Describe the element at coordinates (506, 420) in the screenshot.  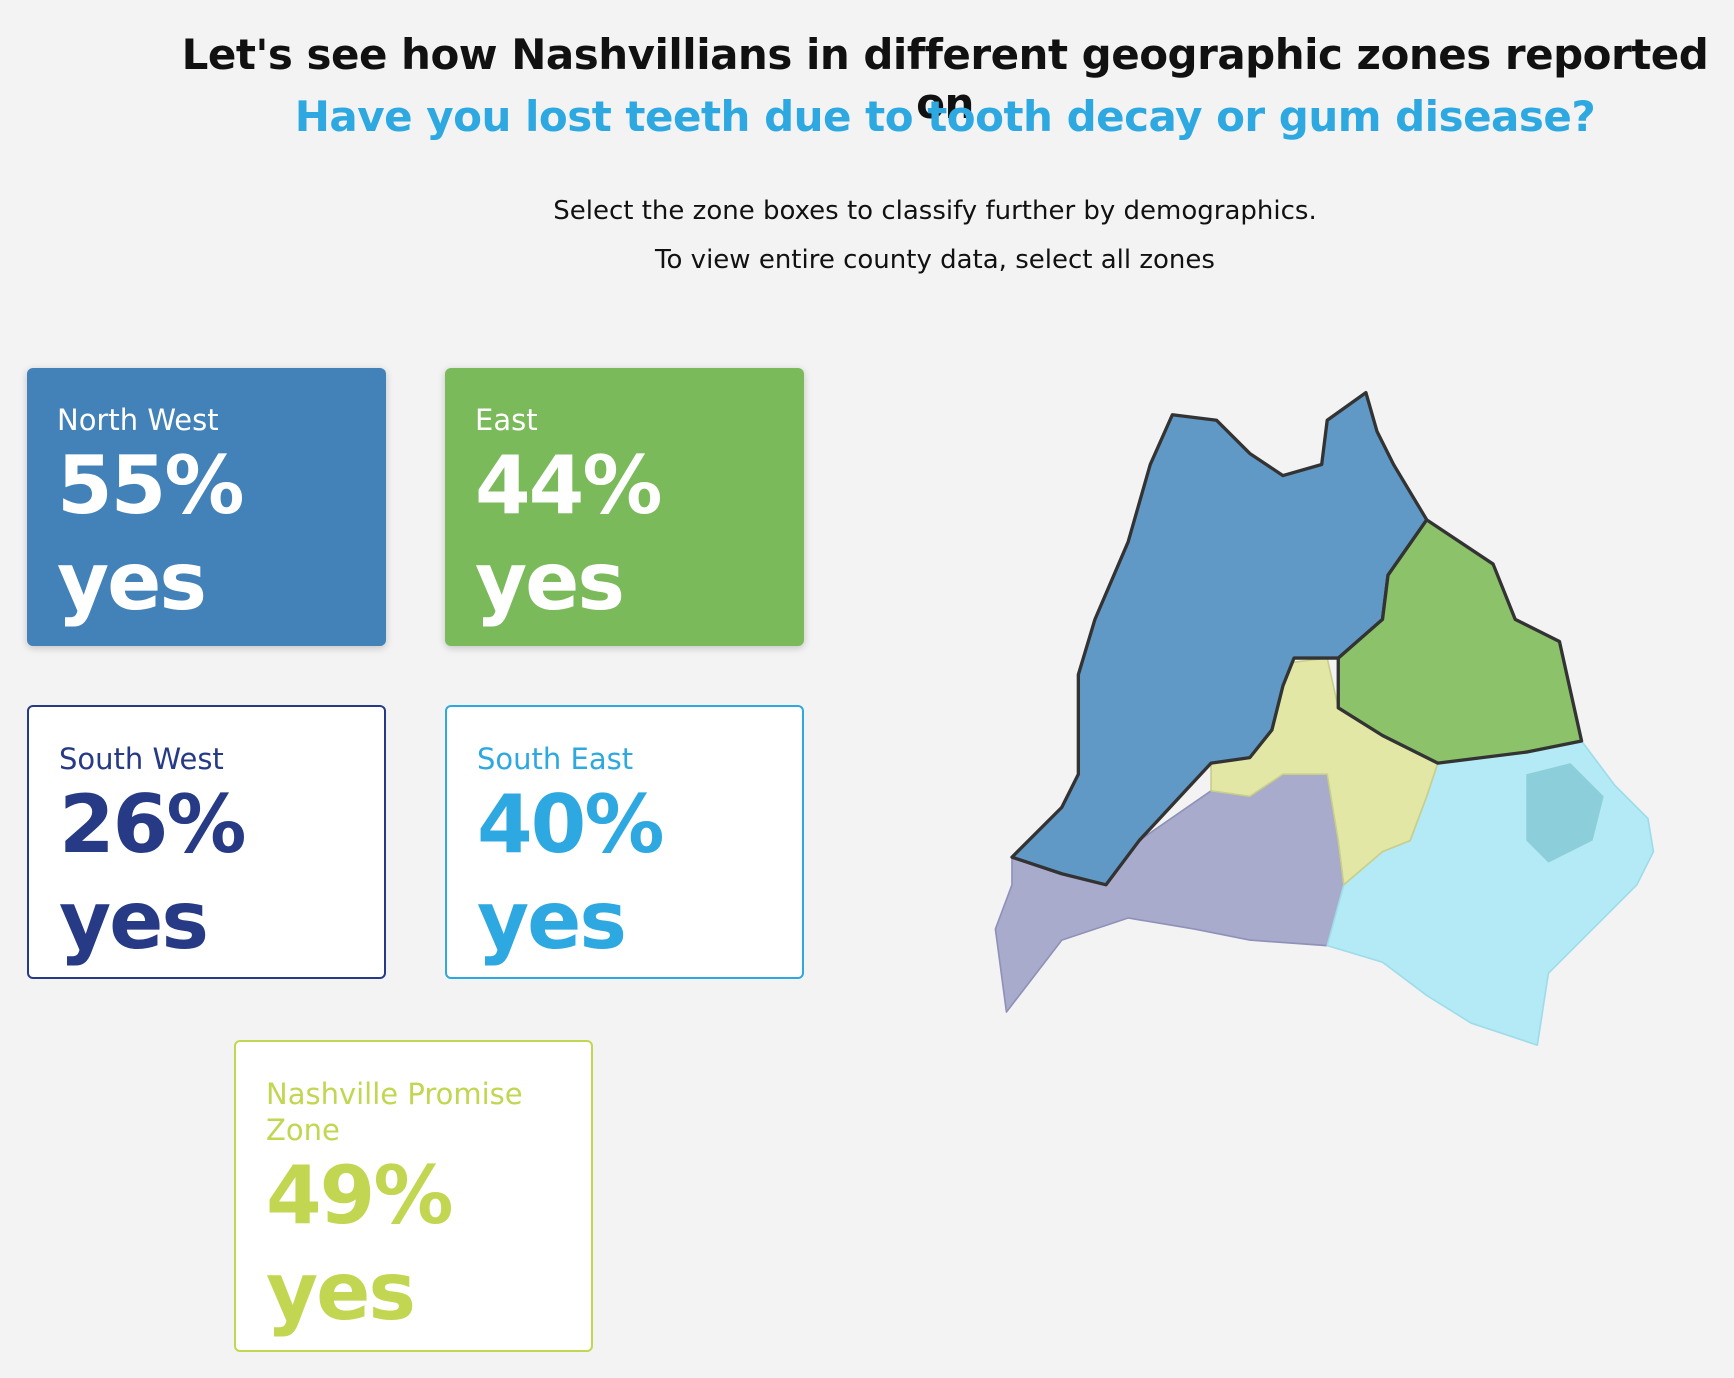
I see `zone-name: East` at that location.